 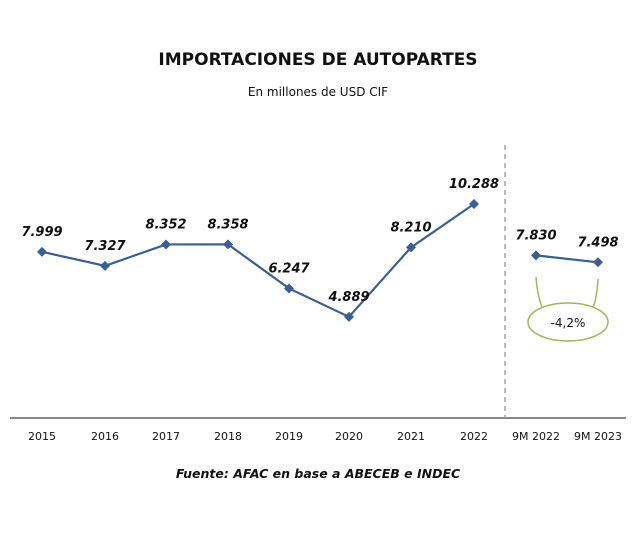 I want to click on data-label: 8.352, so click(x=165, y=224).